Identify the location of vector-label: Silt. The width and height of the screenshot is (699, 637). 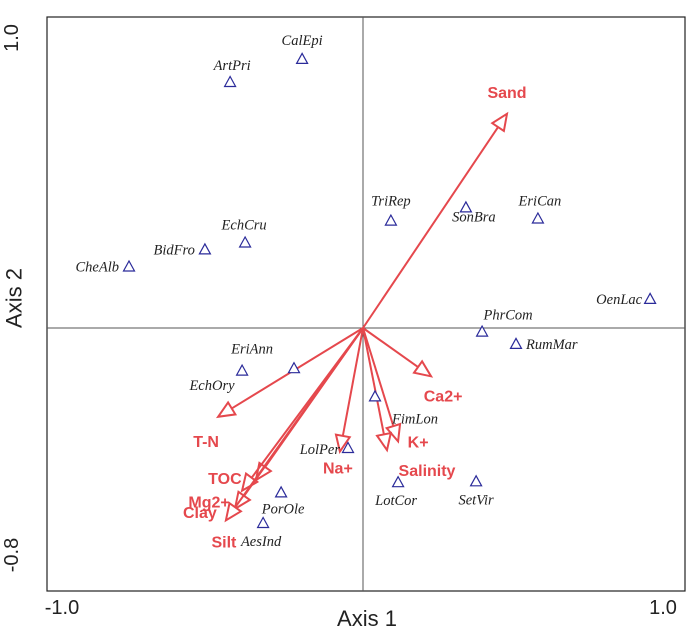
(224, 542).